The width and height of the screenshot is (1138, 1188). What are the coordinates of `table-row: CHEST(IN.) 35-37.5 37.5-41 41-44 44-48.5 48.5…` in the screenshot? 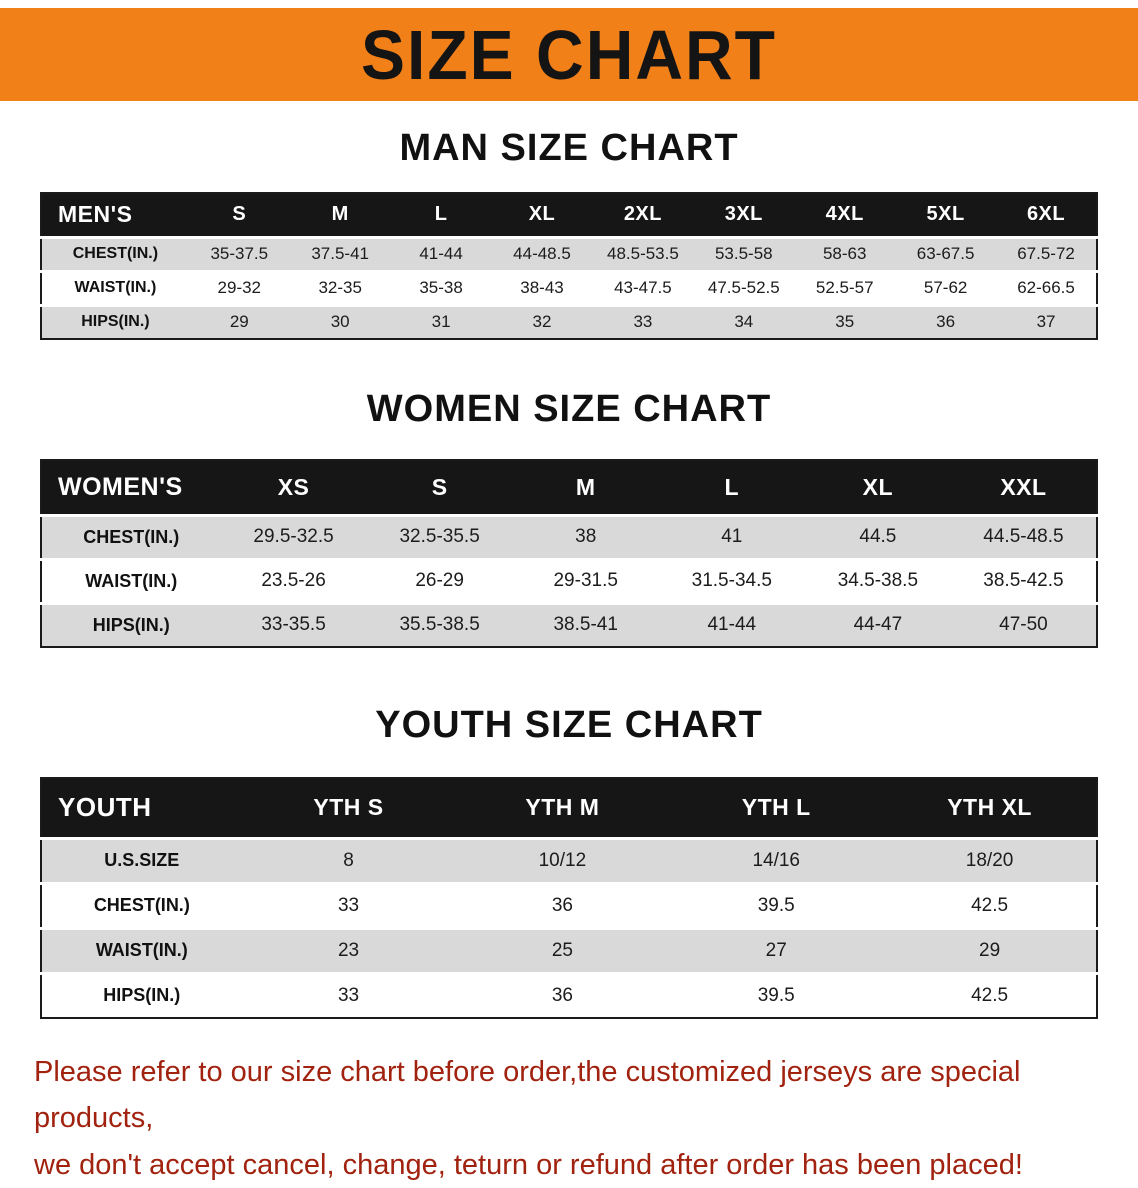 It's located at (569, 254).